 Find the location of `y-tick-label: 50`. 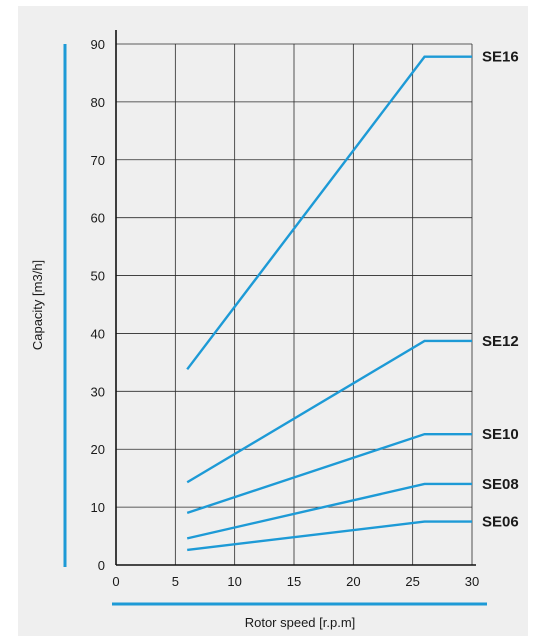

y-tick-label: 50 is located at coordinates (98, 276).